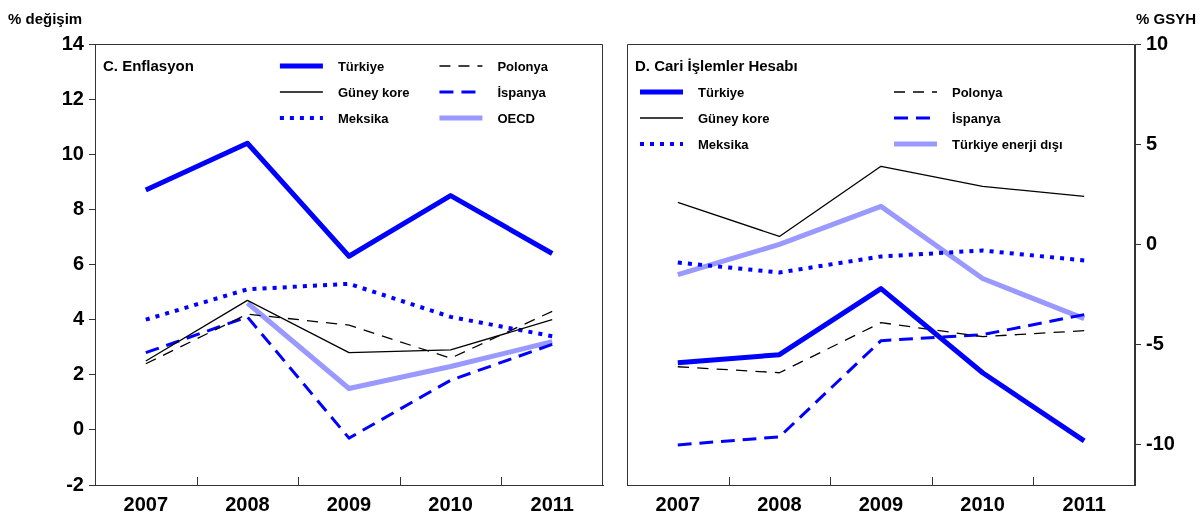  Describe the element at coordinates (1007, 144) in the screenshot. I see `legend-label: Türkiye enerji dışı` at that location.